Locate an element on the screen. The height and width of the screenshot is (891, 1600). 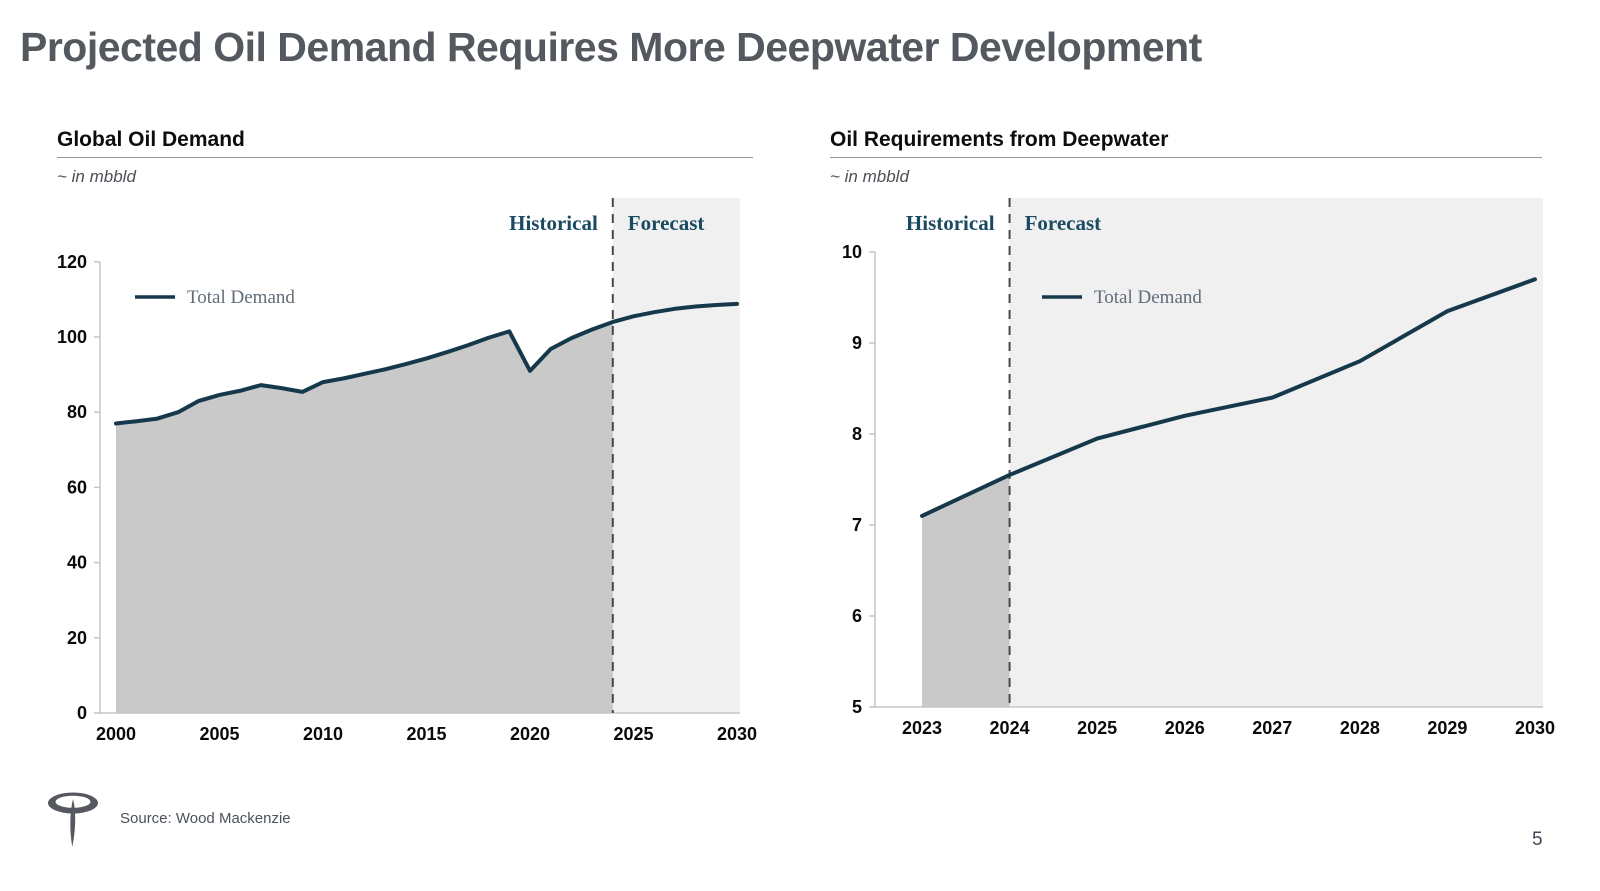
y-tick-label: 5 is located at coordinates (857, 707).